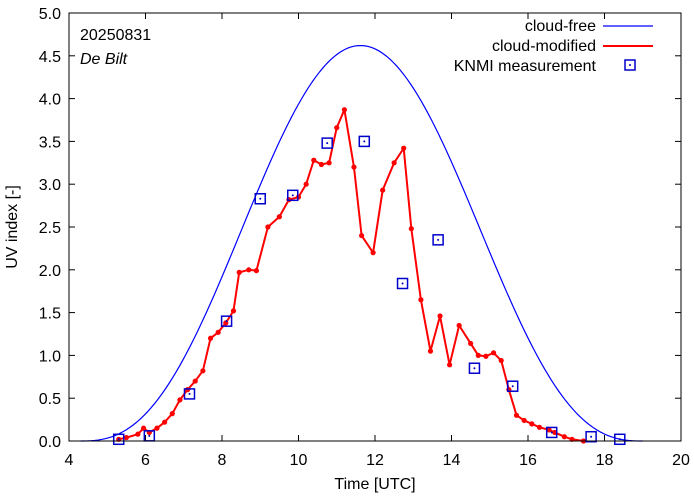  Describe the element at coordinates (12, 227) in the screenshot. I see `y-axis-label: UV index [-]` at that location.